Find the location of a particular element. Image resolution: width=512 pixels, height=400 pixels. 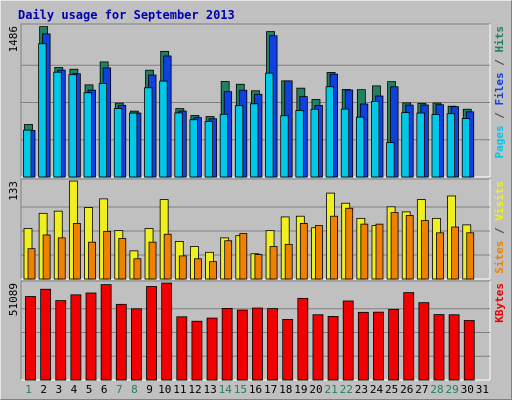

legend-files: Files is located at coordinates (499, 88).